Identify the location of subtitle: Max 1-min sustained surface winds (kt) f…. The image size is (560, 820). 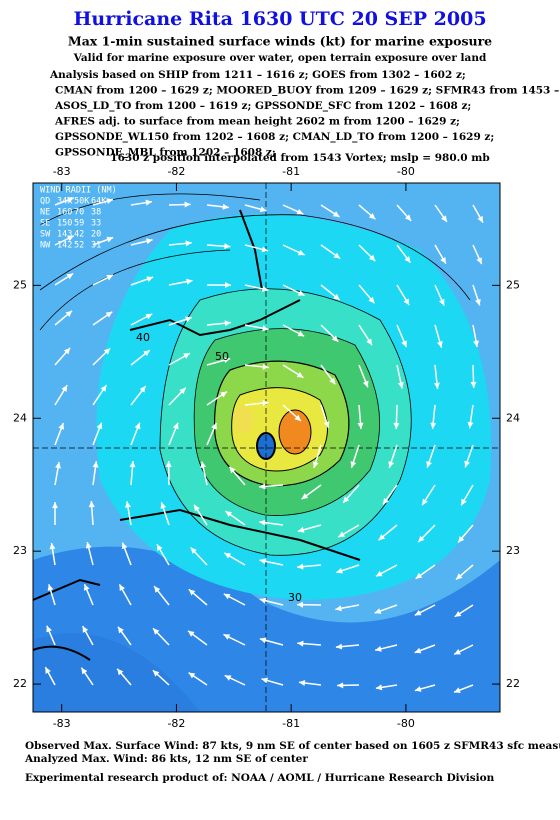
(280, 41).